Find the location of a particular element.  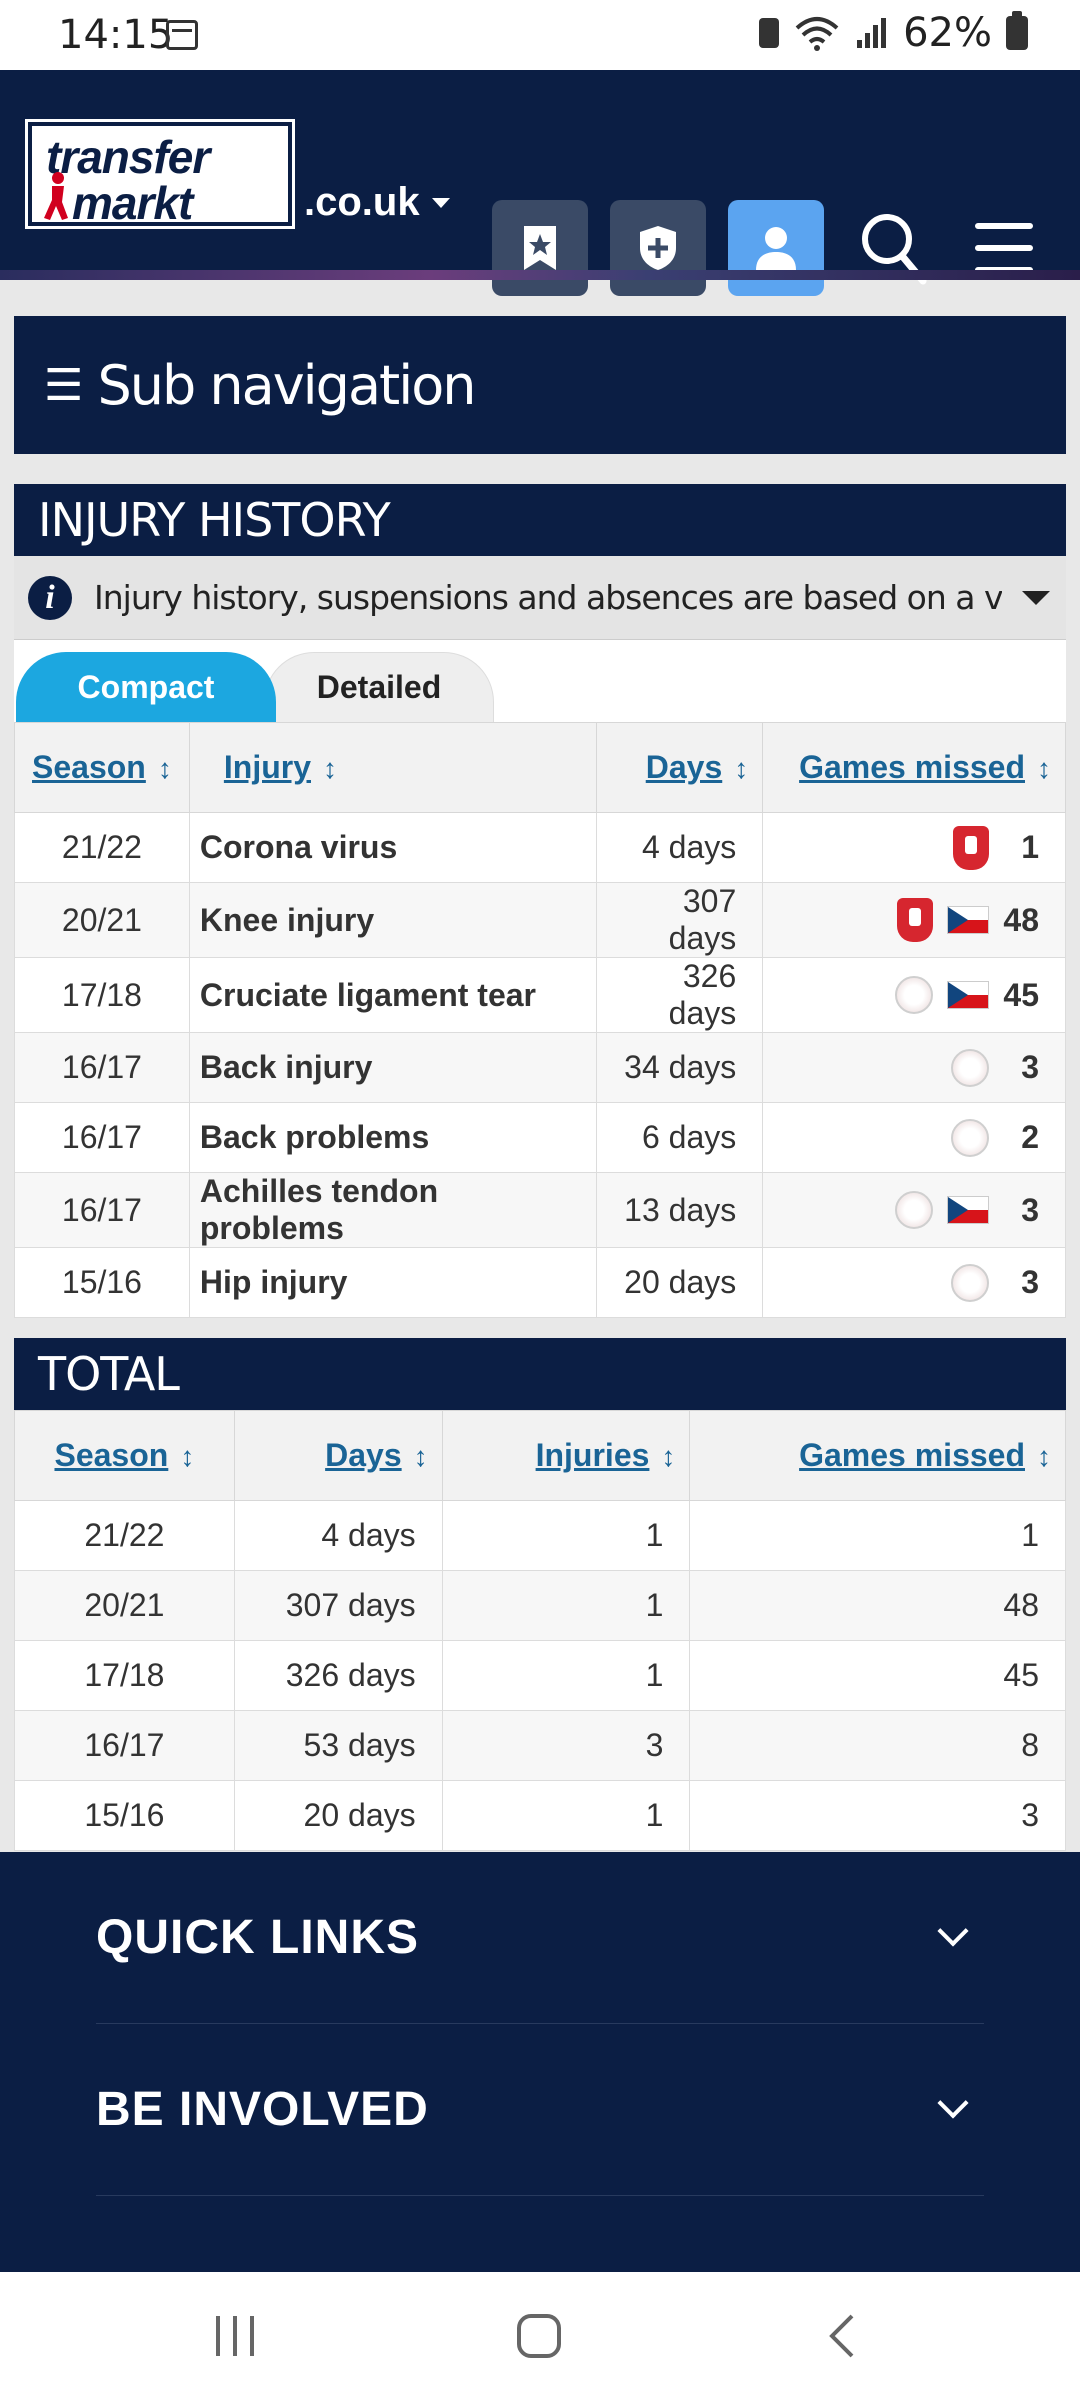

table-row: 17/18 326 days 1 45 is located at coordinates (540, 1675).